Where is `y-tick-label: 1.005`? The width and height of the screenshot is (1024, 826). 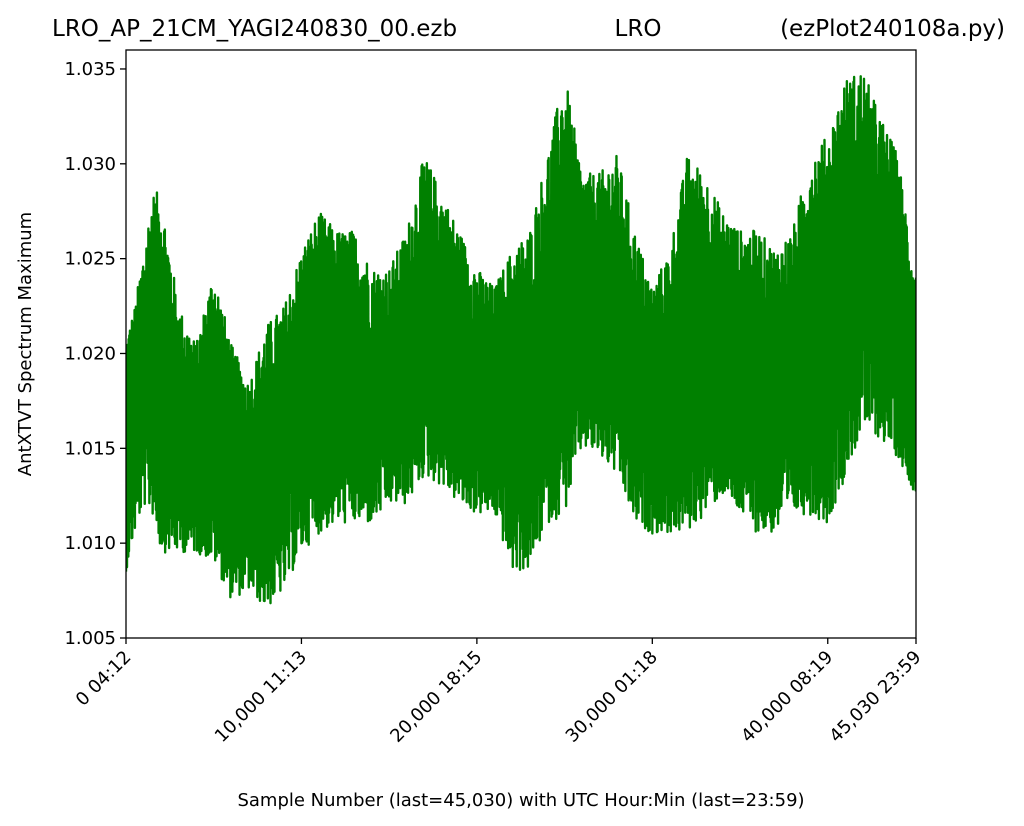 y-tick-label: 1.005 is located at coordinates (90, 638).